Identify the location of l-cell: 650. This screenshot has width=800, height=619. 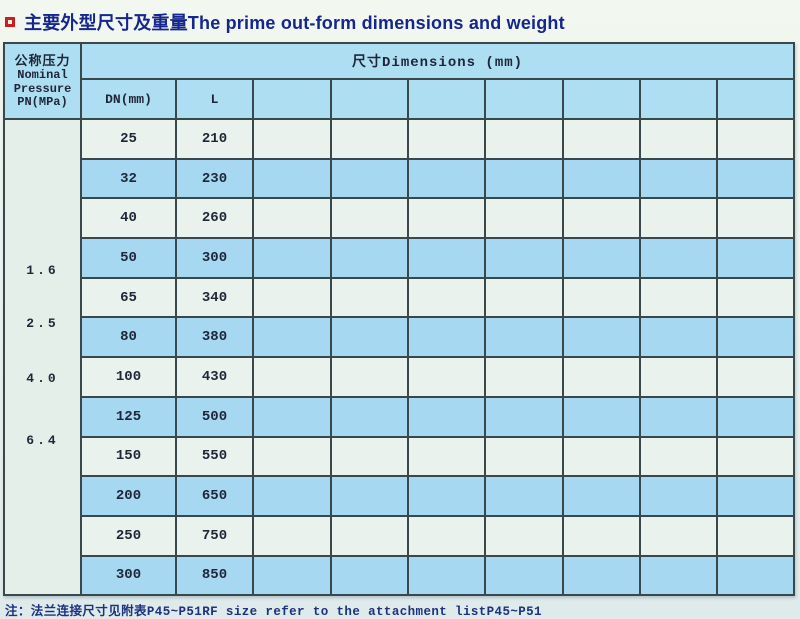
(214, 496).